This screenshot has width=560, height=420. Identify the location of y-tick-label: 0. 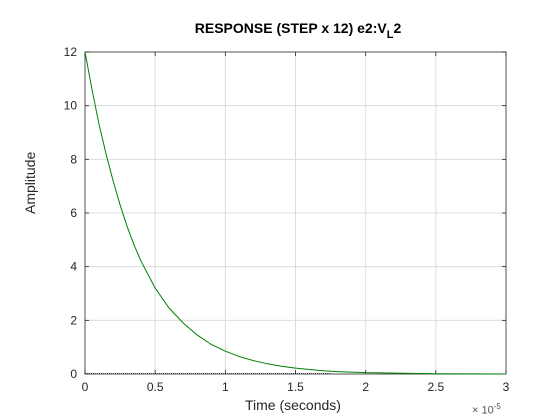
(73, 374).